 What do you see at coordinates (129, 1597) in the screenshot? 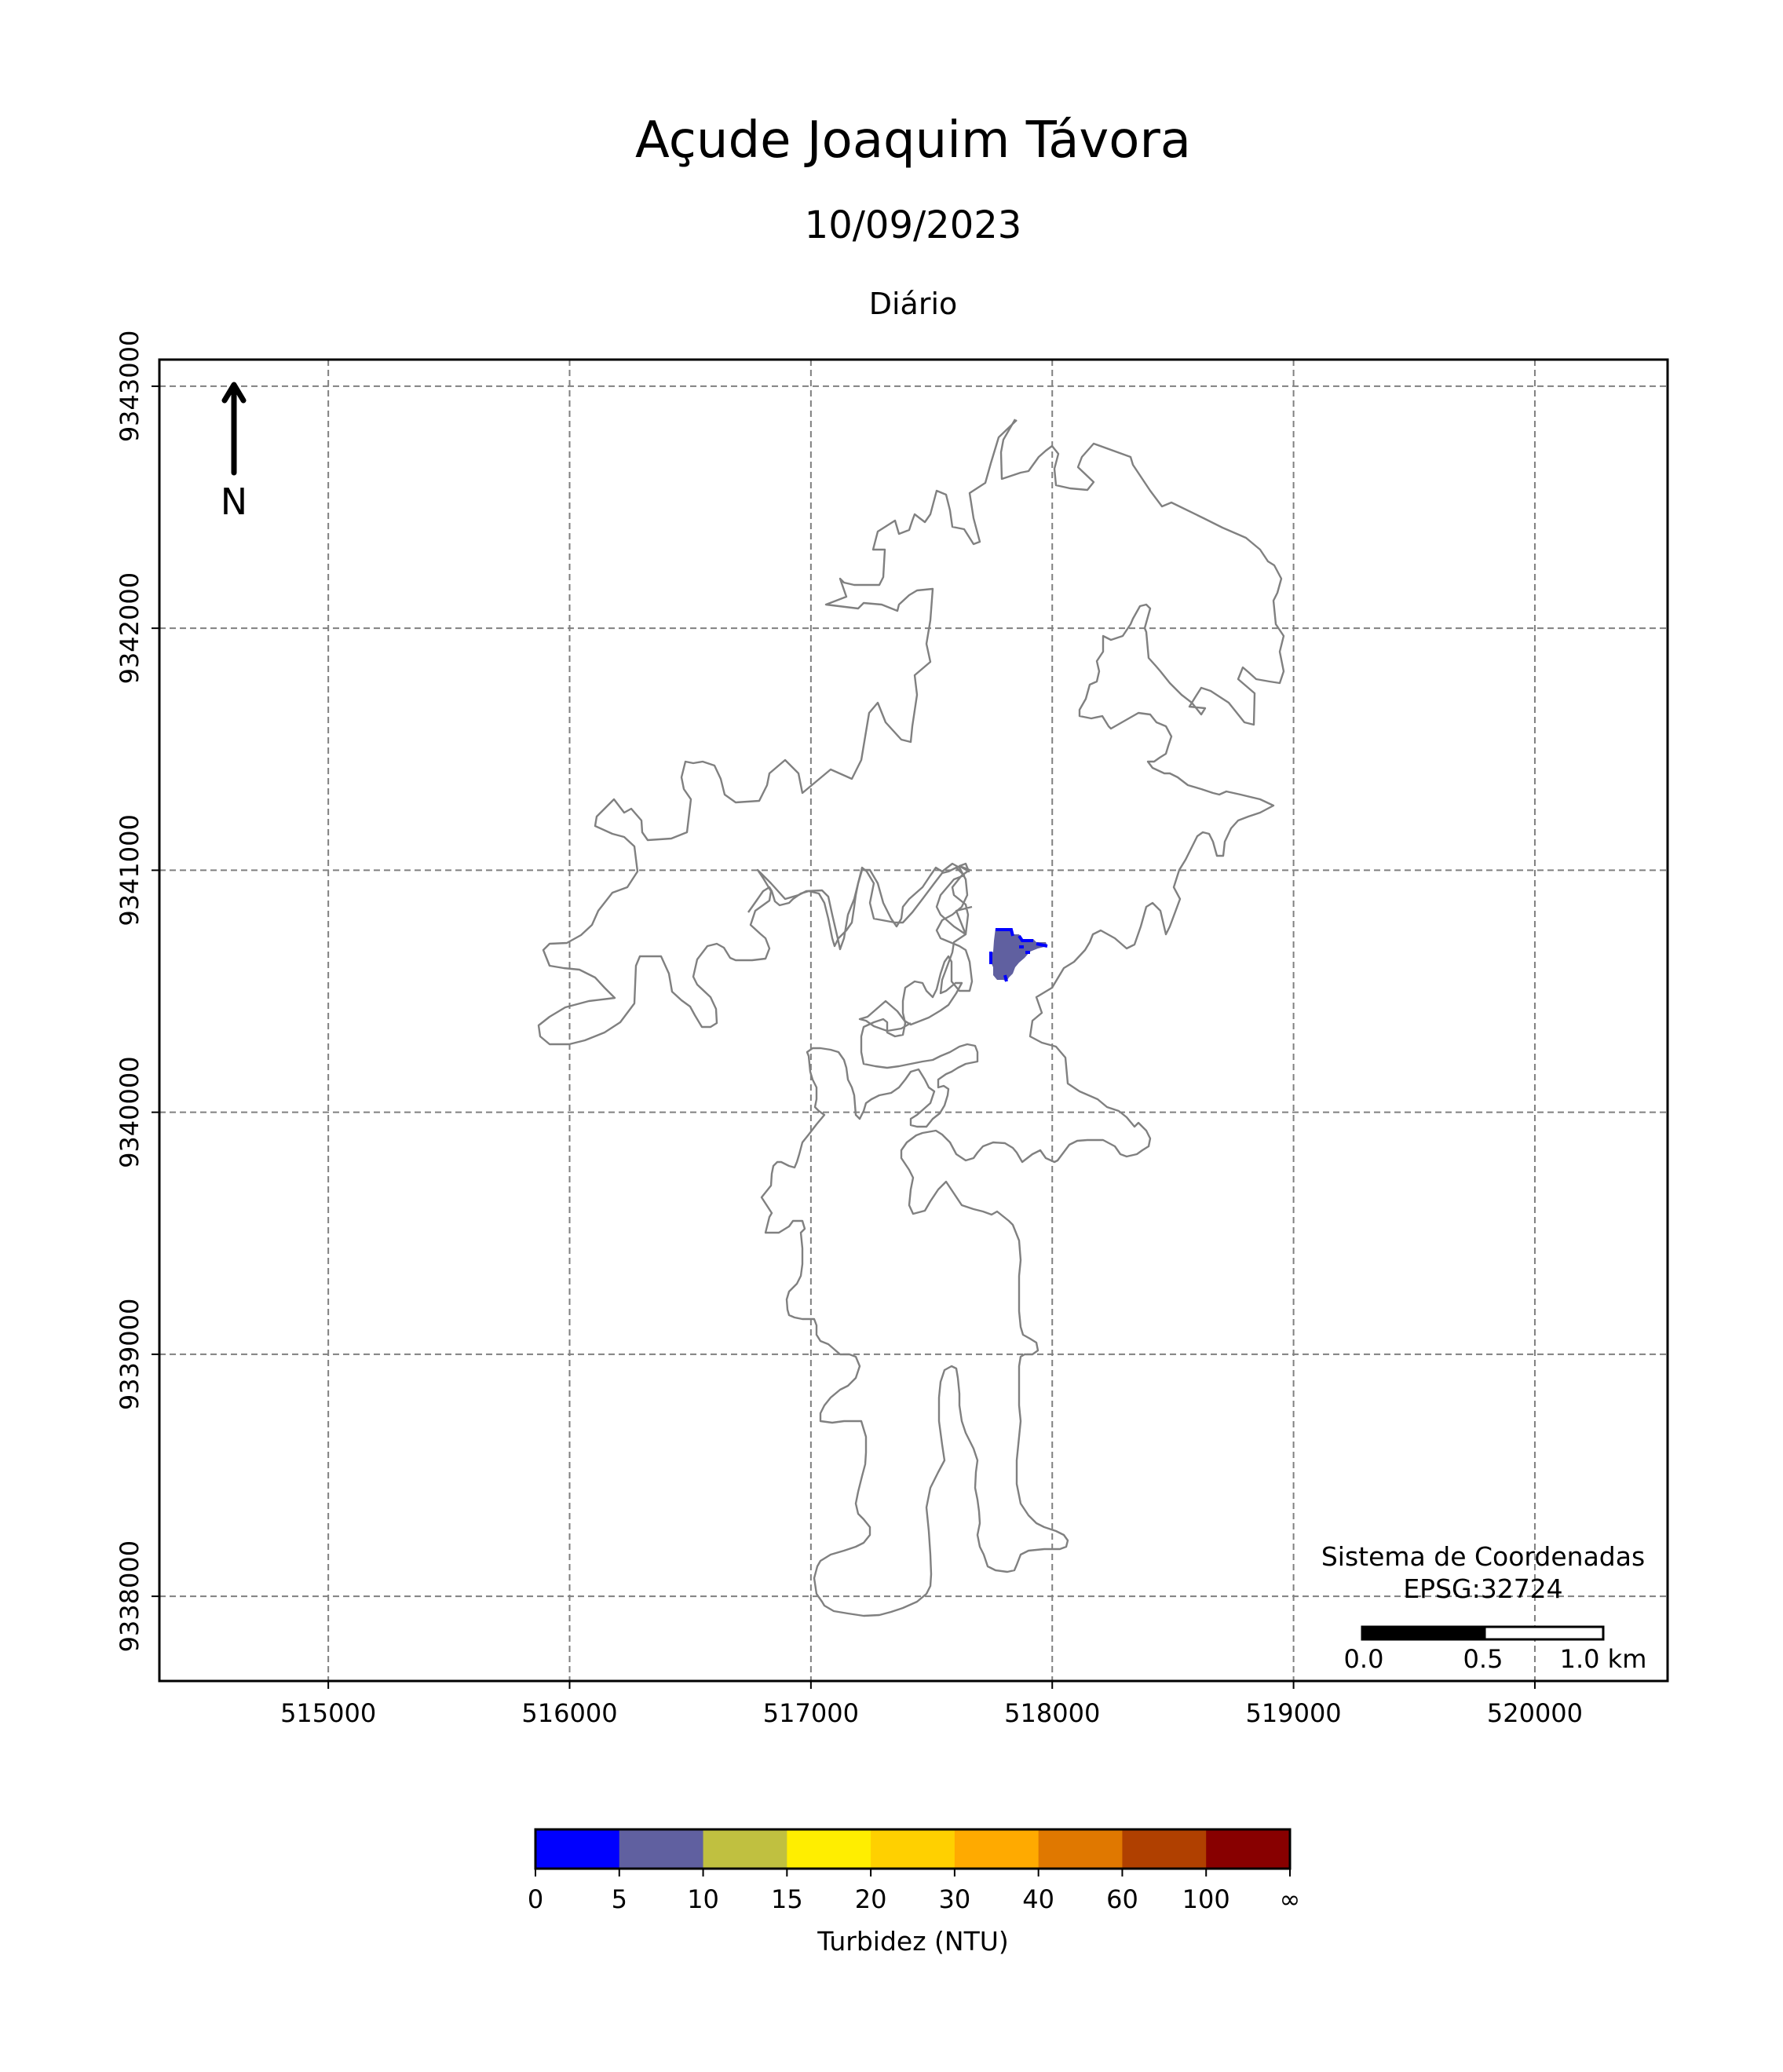
I see `y-tick-label: 9338000` at bounding box center [129, 1597].